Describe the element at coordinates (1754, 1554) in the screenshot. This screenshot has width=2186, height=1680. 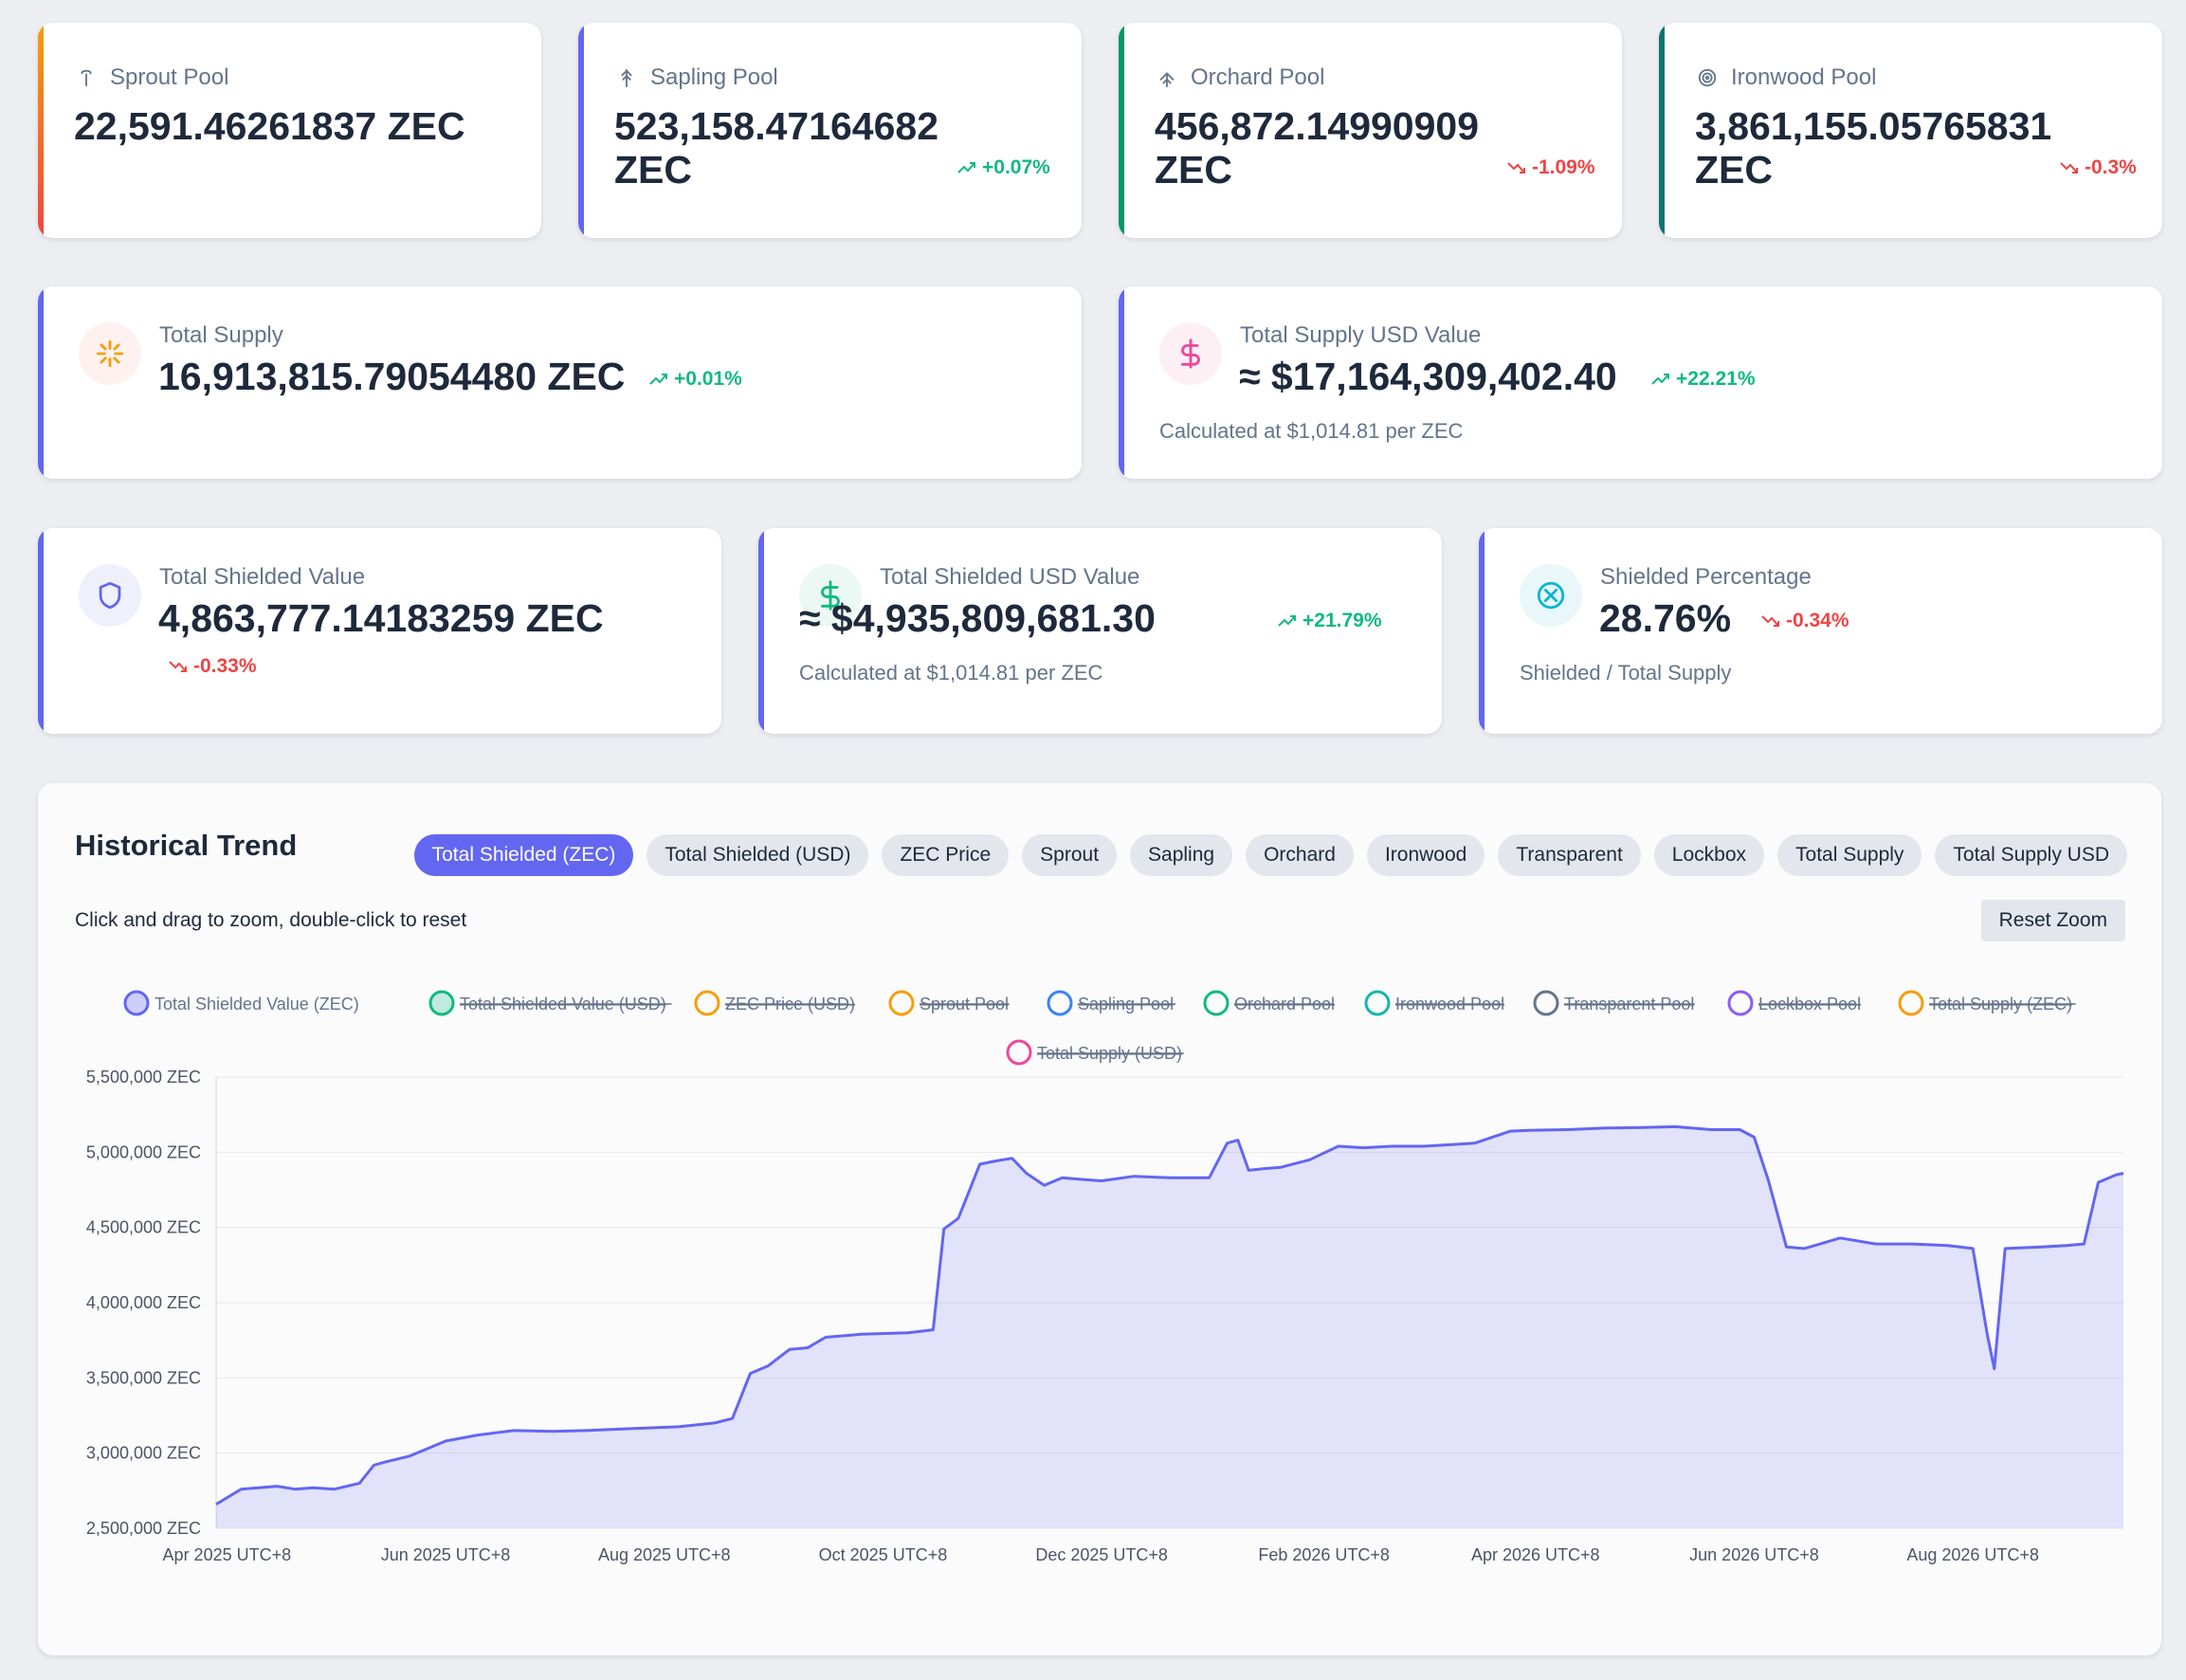
I see `x-tick-label: Jun 2026 UTC+8` at that location.